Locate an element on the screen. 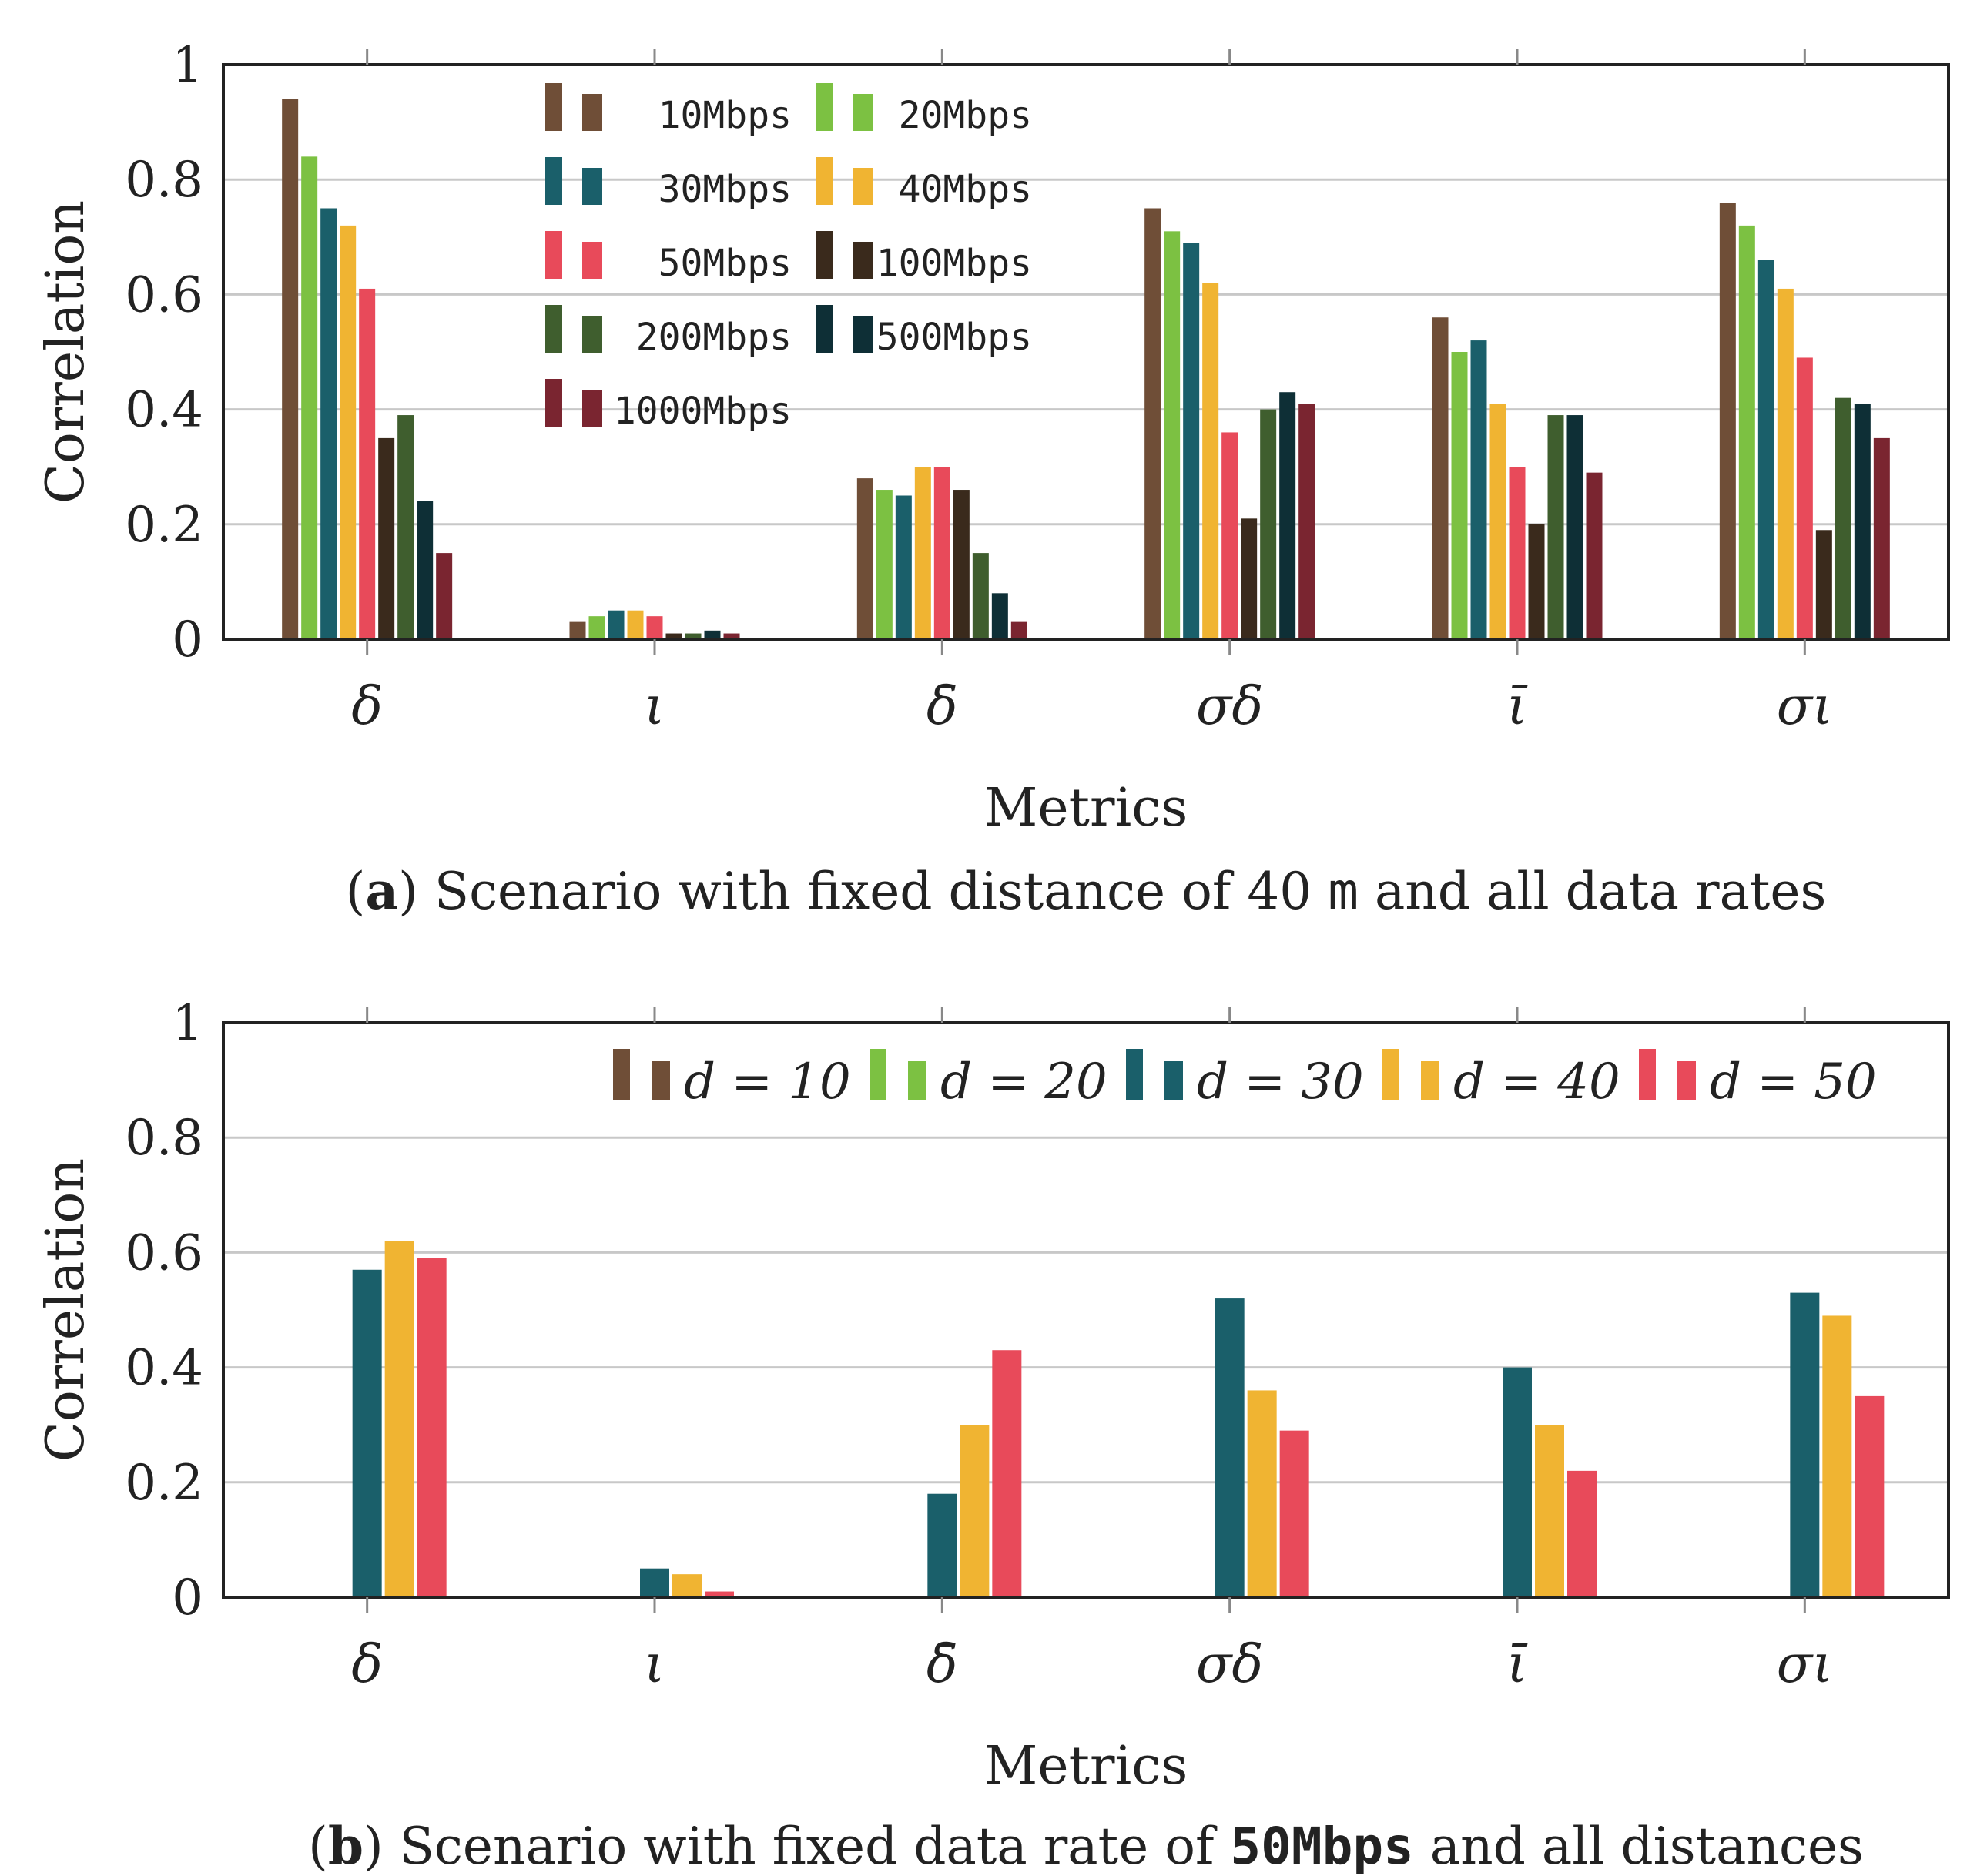  legend-label: 30Mbps is located at coordinates (725, 189).